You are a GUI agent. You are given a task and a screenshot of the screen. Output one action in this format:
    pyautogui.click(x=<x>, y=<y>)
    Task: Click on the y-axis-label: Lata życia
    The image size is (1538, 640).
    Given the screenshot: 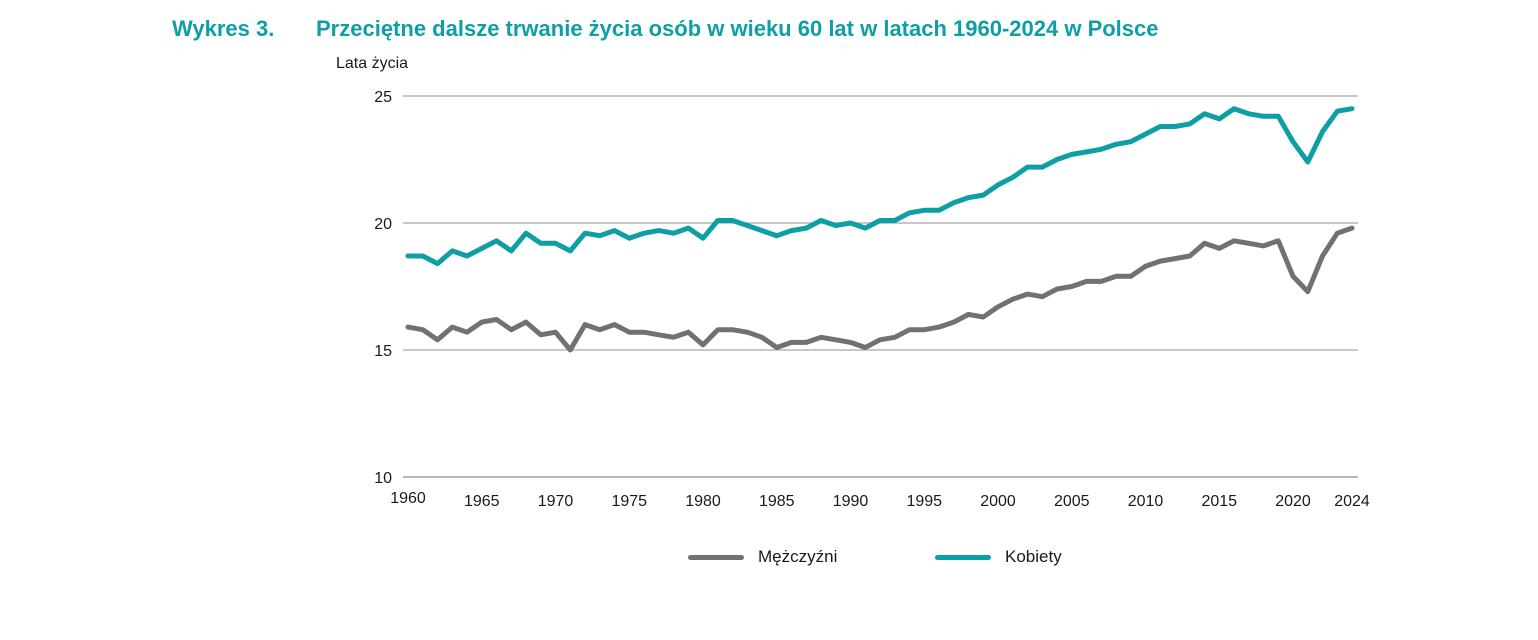 What is the action you would take?
    pyautogui.click(x=372, y=63)
    